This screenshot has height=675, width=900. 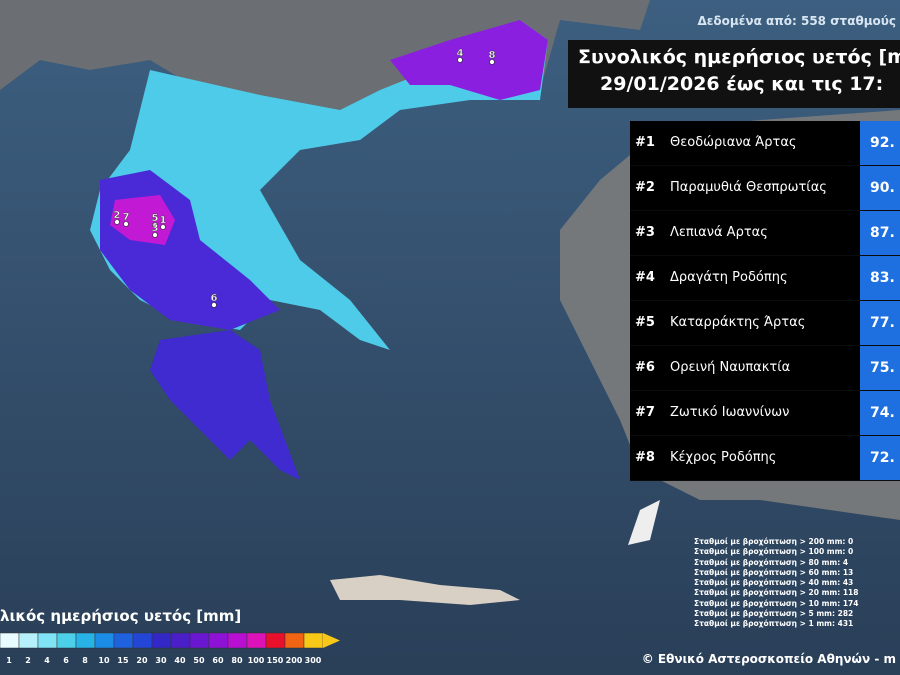 What do you see at coordinates (734, 74) in the screenshot?
I see `title-box` at bounding box center [734, 74].